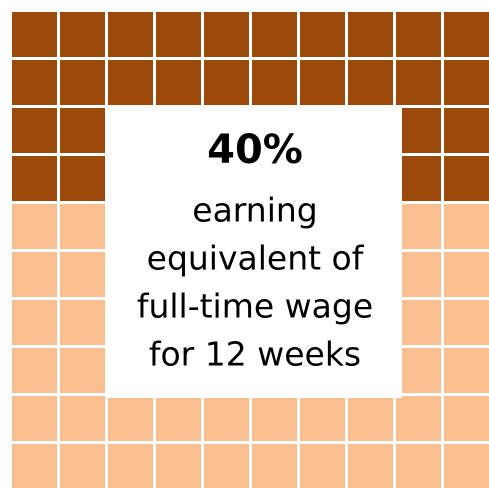  What do you see at coordinates (255, 354) in the screenshot?
I see `description-line: for 12 weeks` at bounding box center [255, 354].